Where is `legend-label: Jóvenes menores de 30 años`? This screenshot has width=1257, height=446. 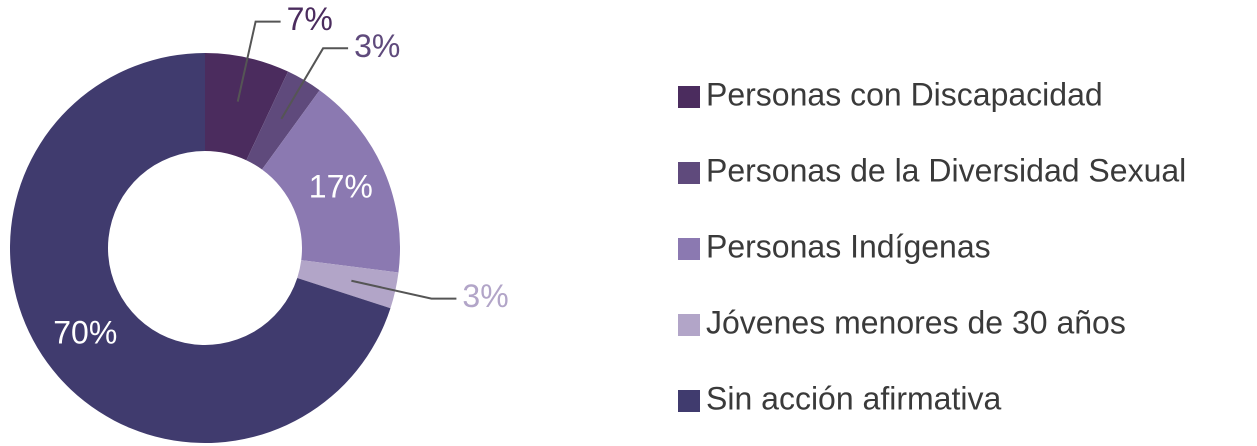
legend-label: Jóvenes menores de 30 años is located at coordinates (916, 322).